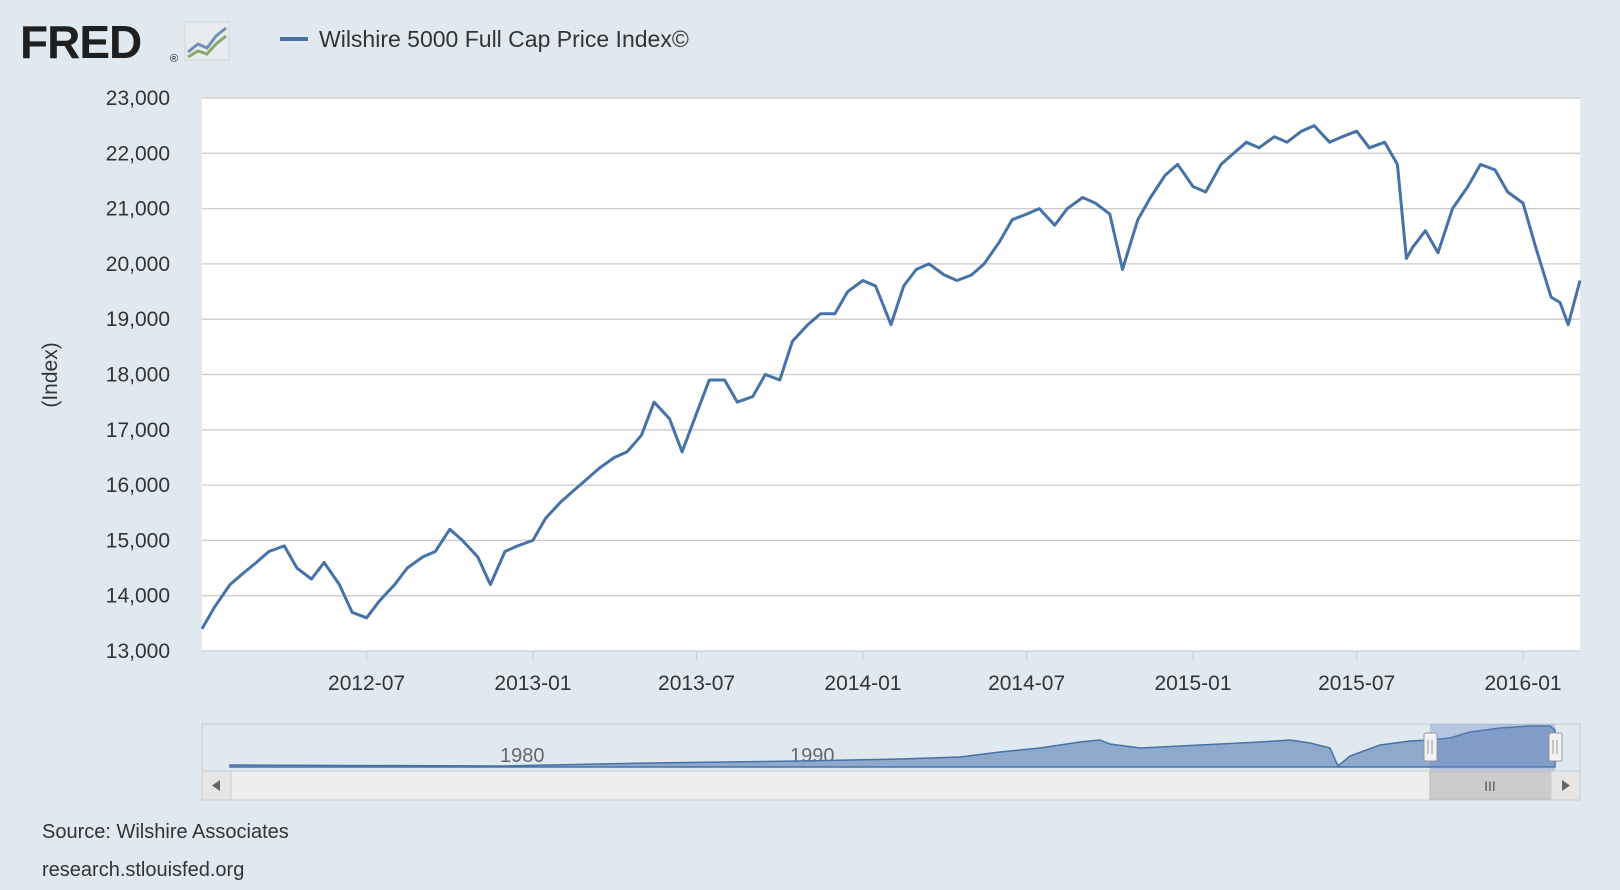 The width and height of the screenshot is (1620, 890). I want to click on navigator-year-label: 1980, so click(522, 756).